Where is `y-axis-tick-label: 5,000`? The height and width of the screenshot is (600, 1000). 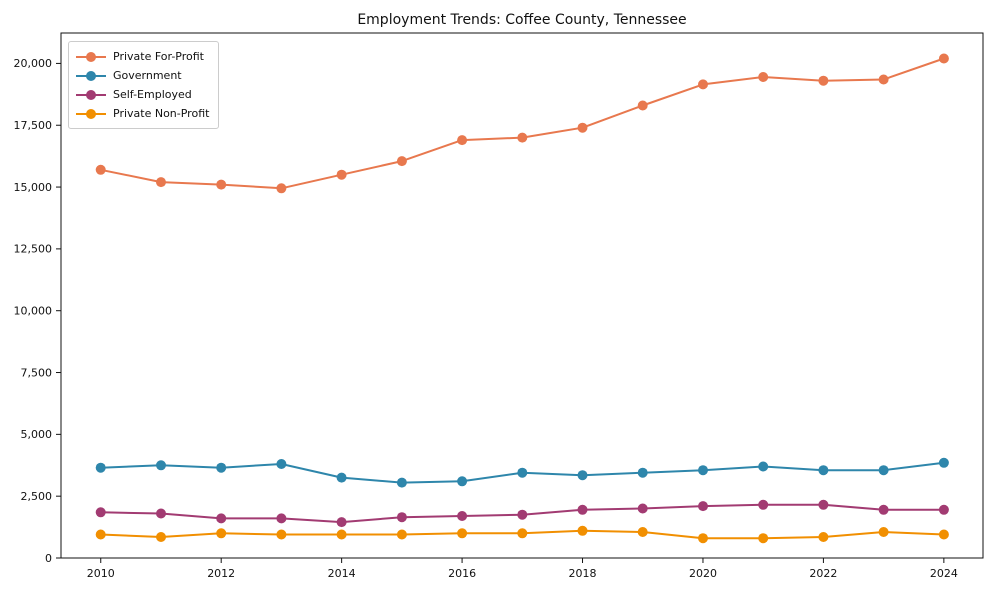
y-axis-tick-label: 5,000 is located at coordinates (37, 434).